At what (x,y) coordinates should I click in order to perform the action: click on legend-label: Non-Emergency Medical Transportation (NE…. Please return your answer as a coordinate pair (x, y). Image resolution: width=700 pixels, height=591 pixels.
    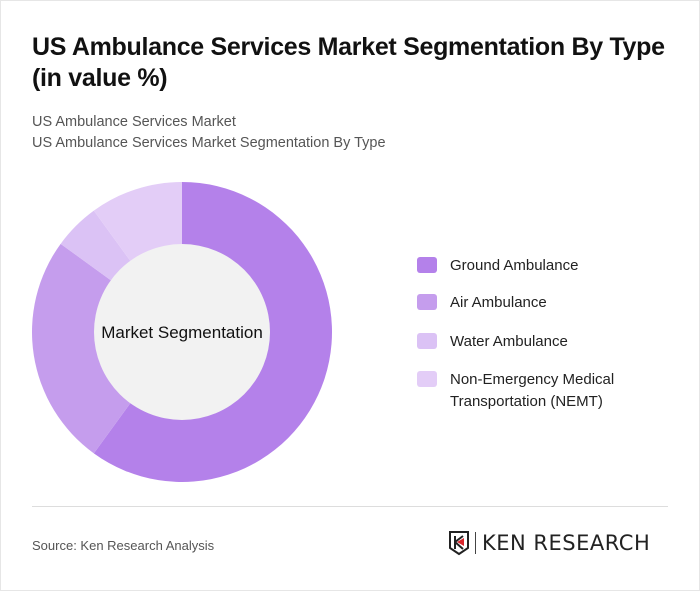
    Looking at the image, I should click on (532, 390).